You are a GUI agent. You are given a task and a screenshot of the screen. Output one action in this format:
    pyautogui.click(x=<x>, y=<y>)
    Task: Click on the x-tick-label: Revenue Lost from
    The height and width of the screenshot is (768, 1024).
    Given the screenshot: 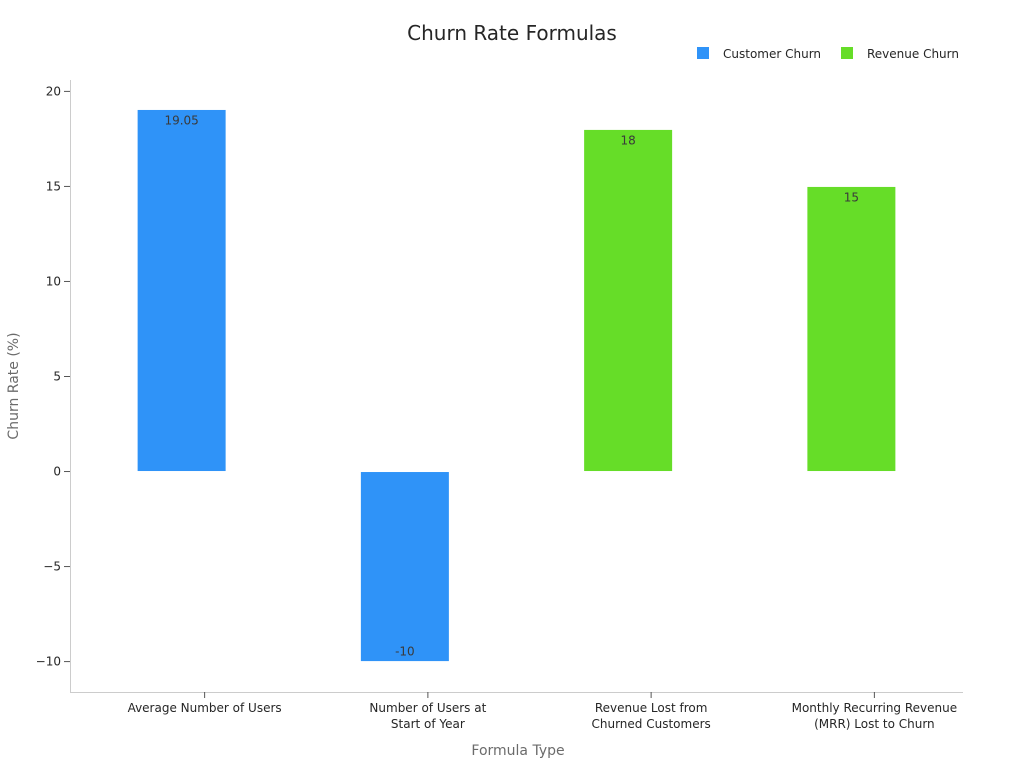 What is the action you would take?
    pyautogui.click(x=651, y=708)
    